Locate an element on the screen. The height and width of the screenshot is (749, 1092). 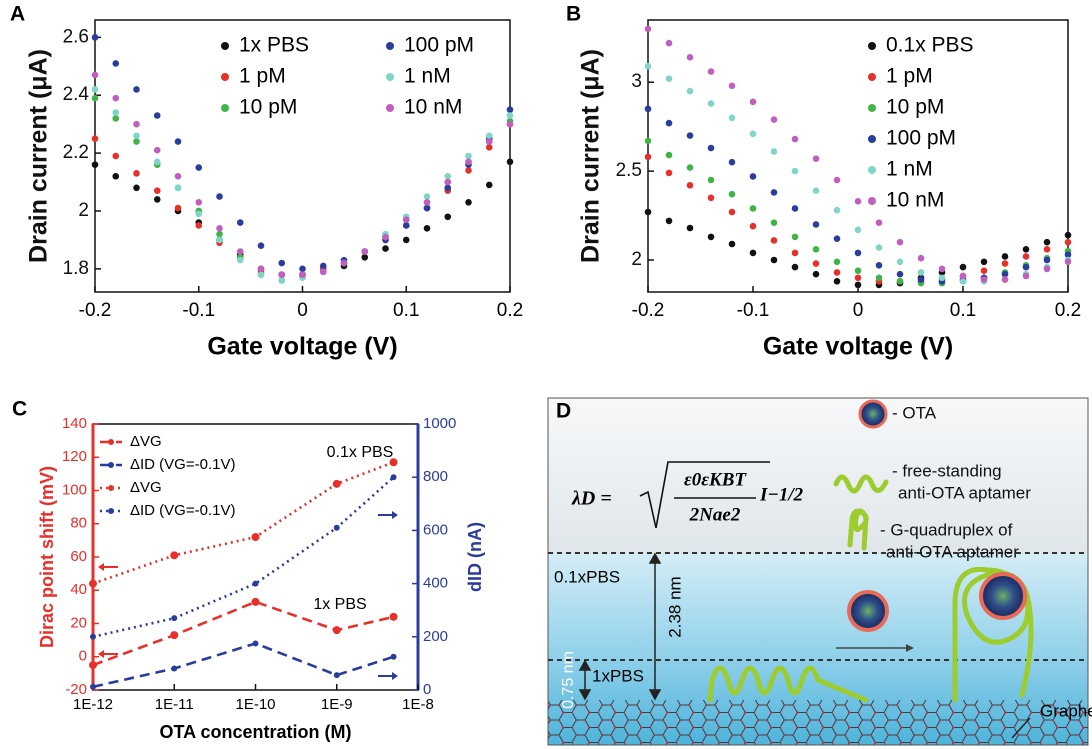
motion-arrowhead is located at coordinates (910, 648).